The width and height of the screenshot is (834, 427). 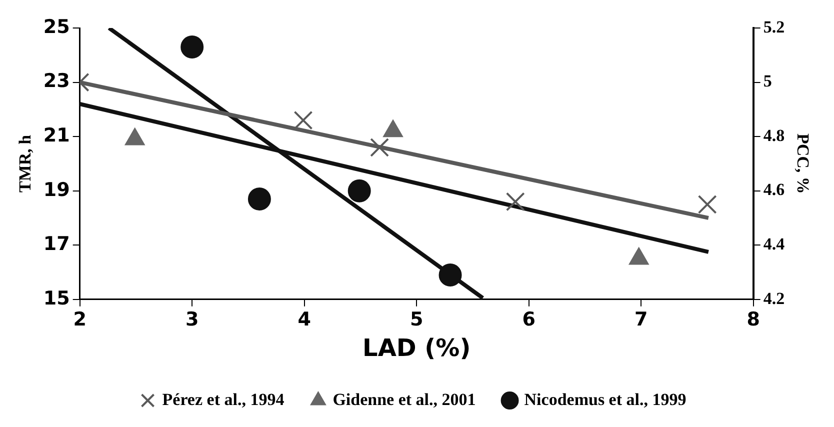 I want to click on x-tick-label: 2, so click(x=79, y=319).